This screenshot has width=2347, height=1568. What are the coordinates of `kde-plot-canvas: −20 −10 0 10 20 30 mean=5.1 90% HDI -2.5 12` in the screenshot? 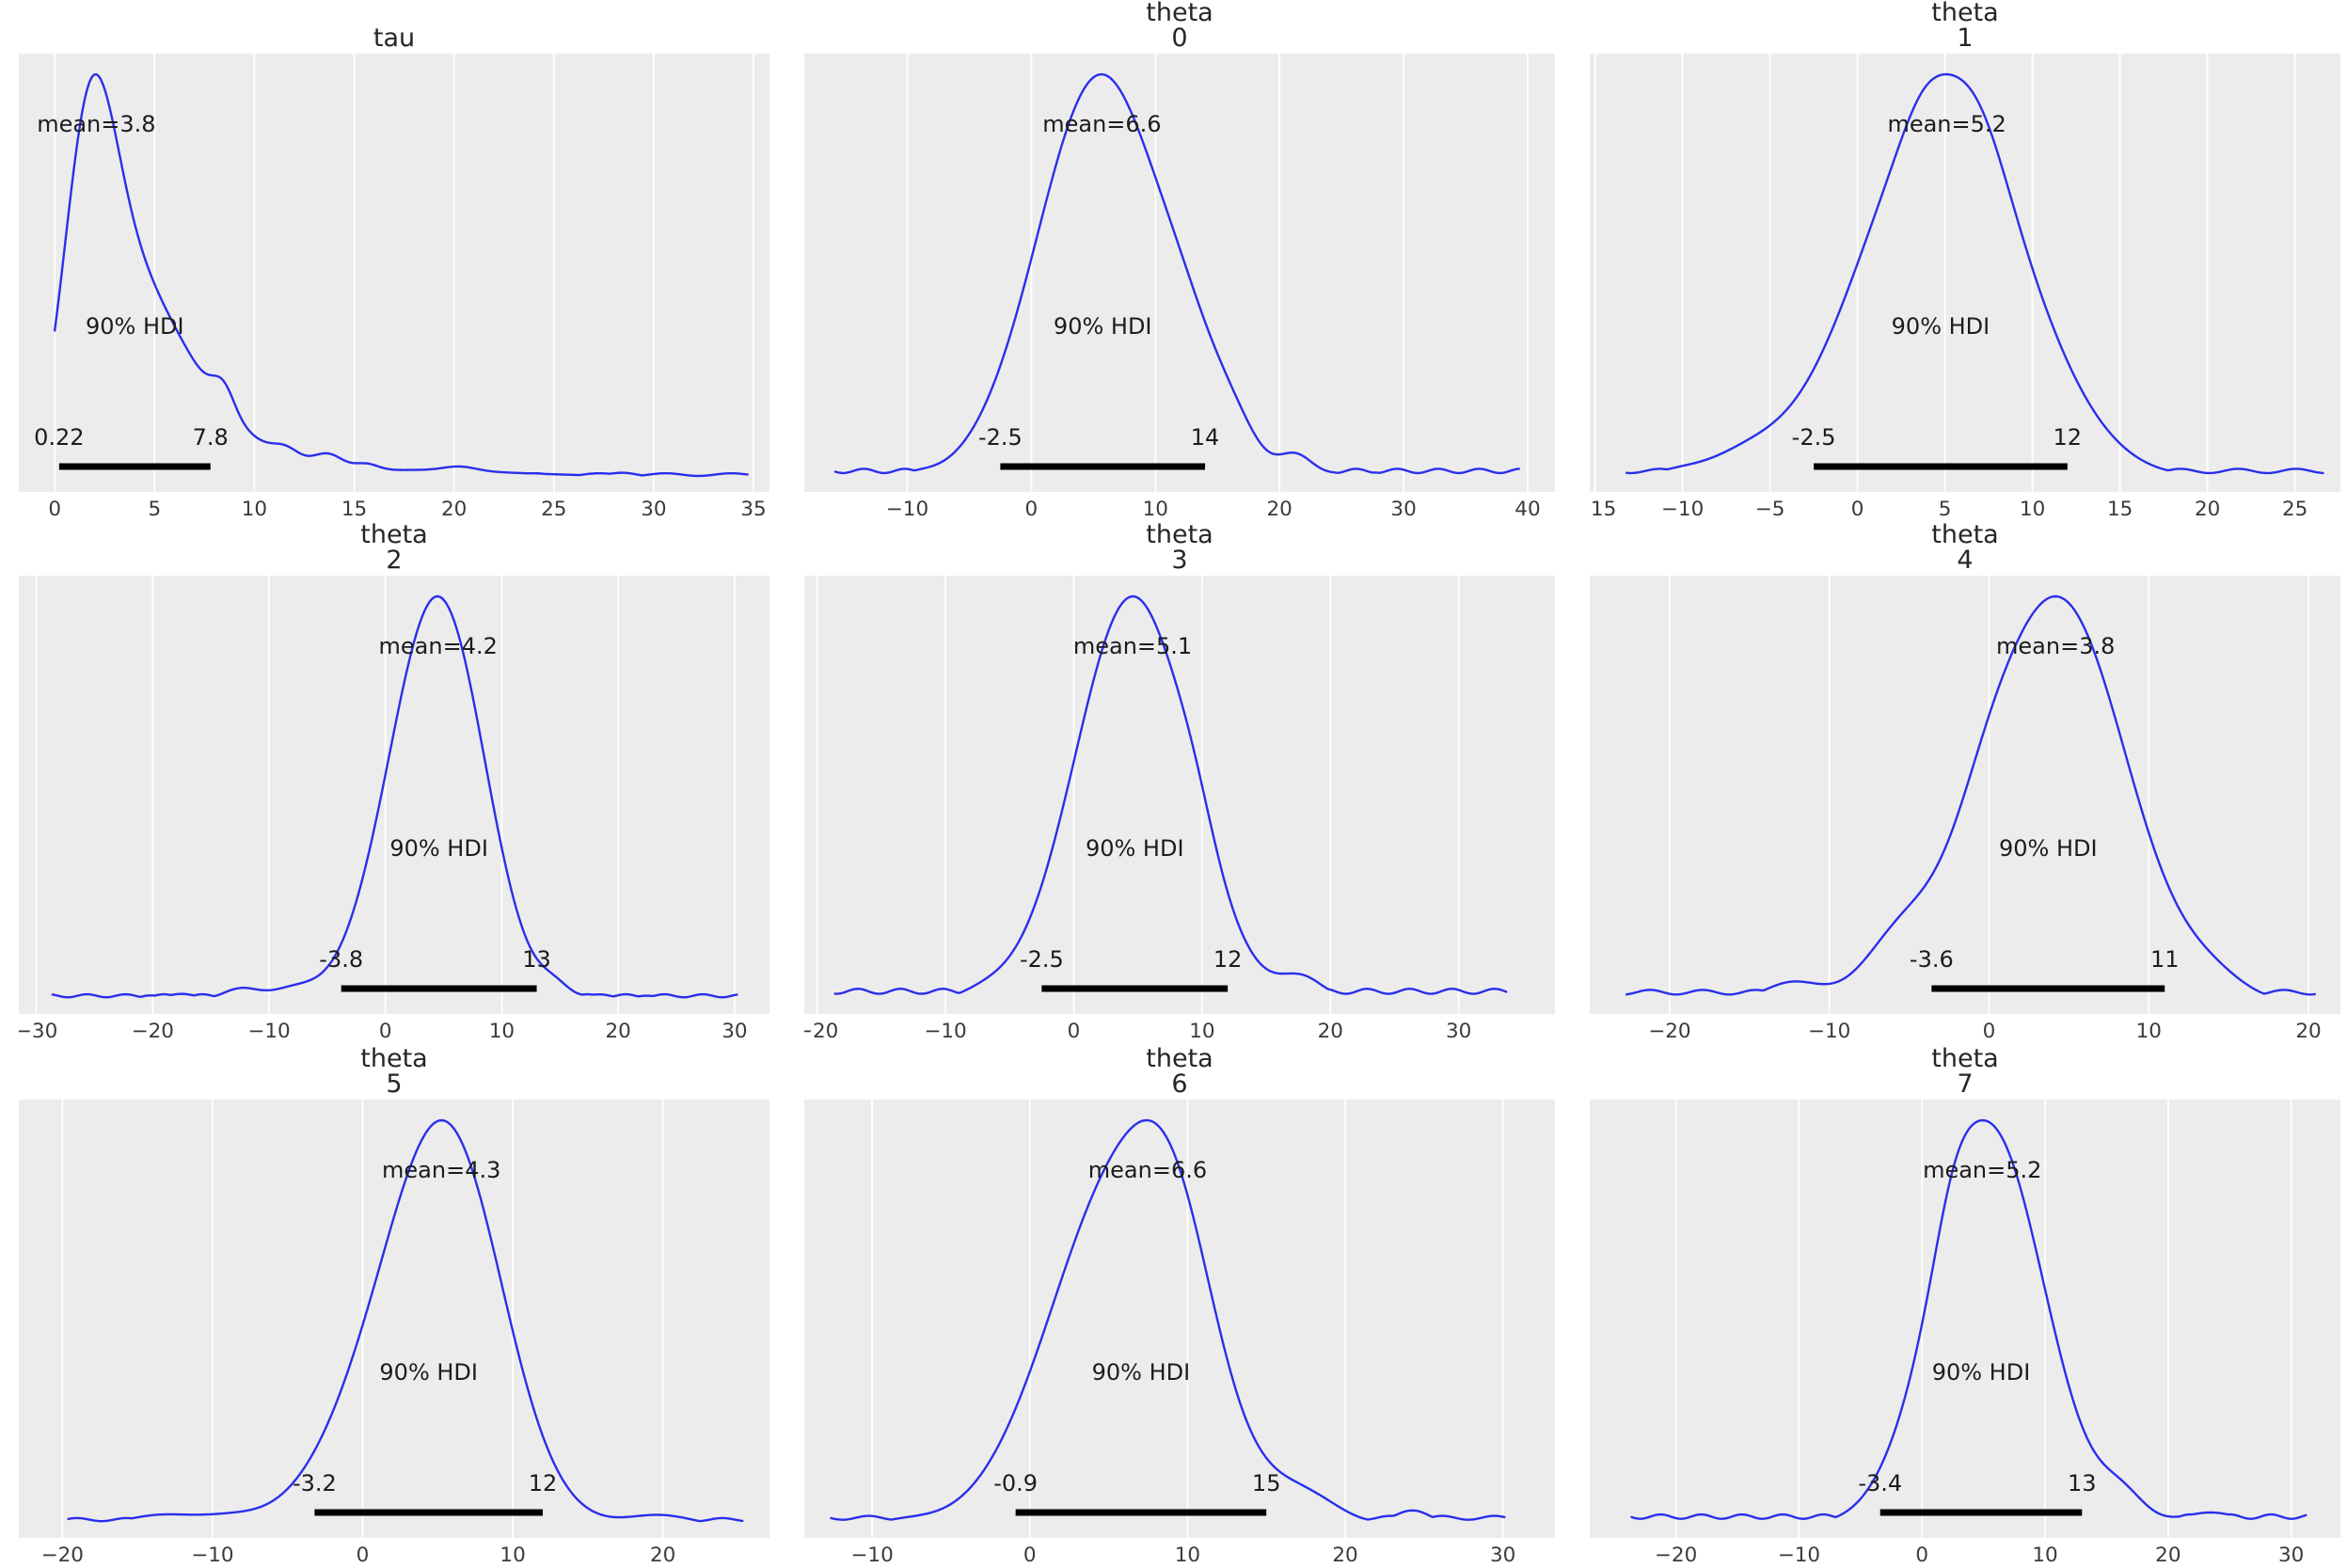 It's located at (1180, 809).